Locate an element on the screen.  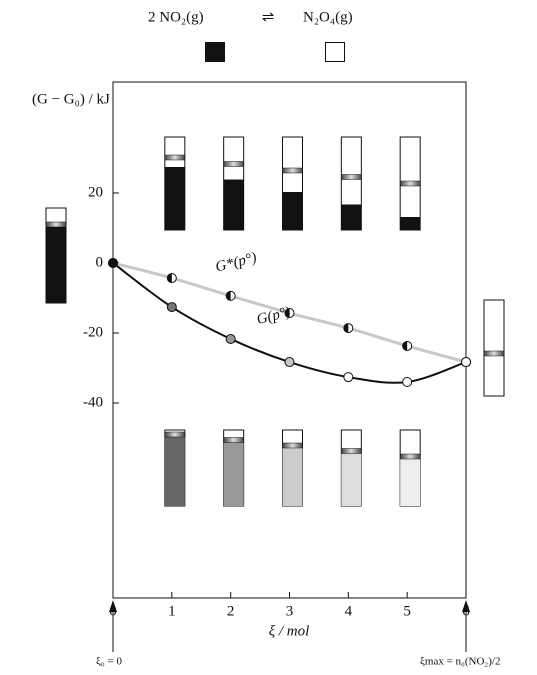
annotation-right: ξmax = n₀(NO₂)/2 is located at coordinates (460, 662).